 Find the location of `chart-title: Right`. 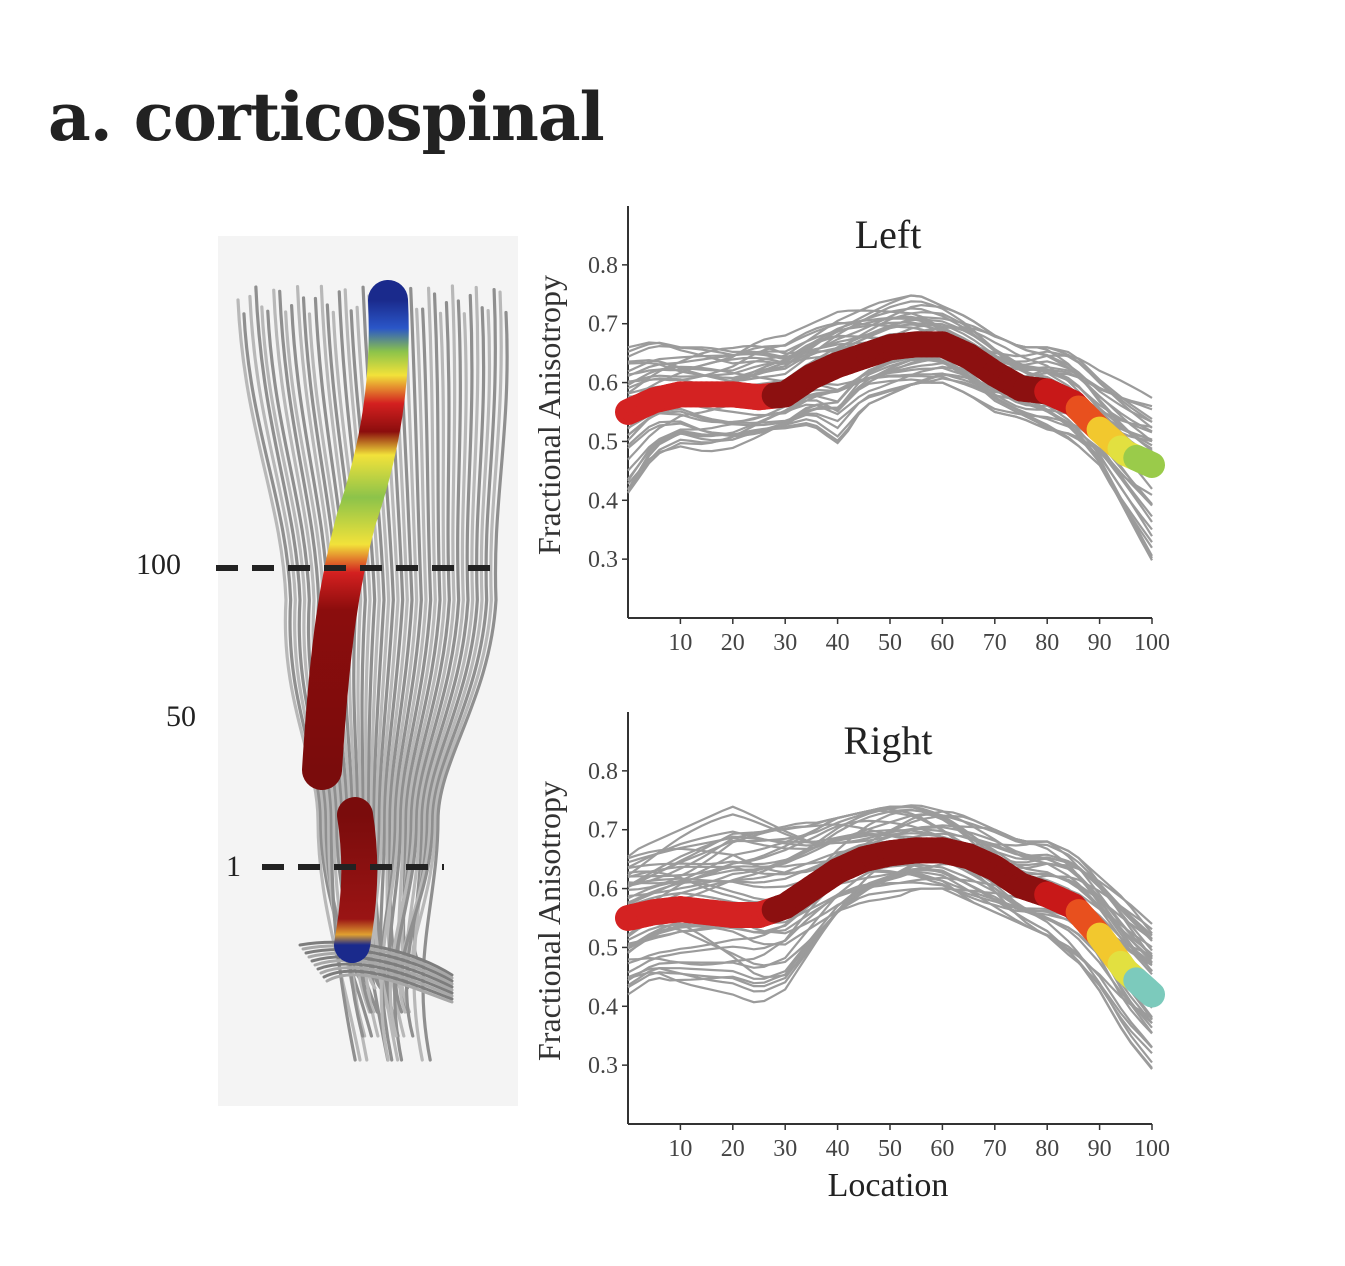

chart-title: Right is located at coordinates (888, 740).